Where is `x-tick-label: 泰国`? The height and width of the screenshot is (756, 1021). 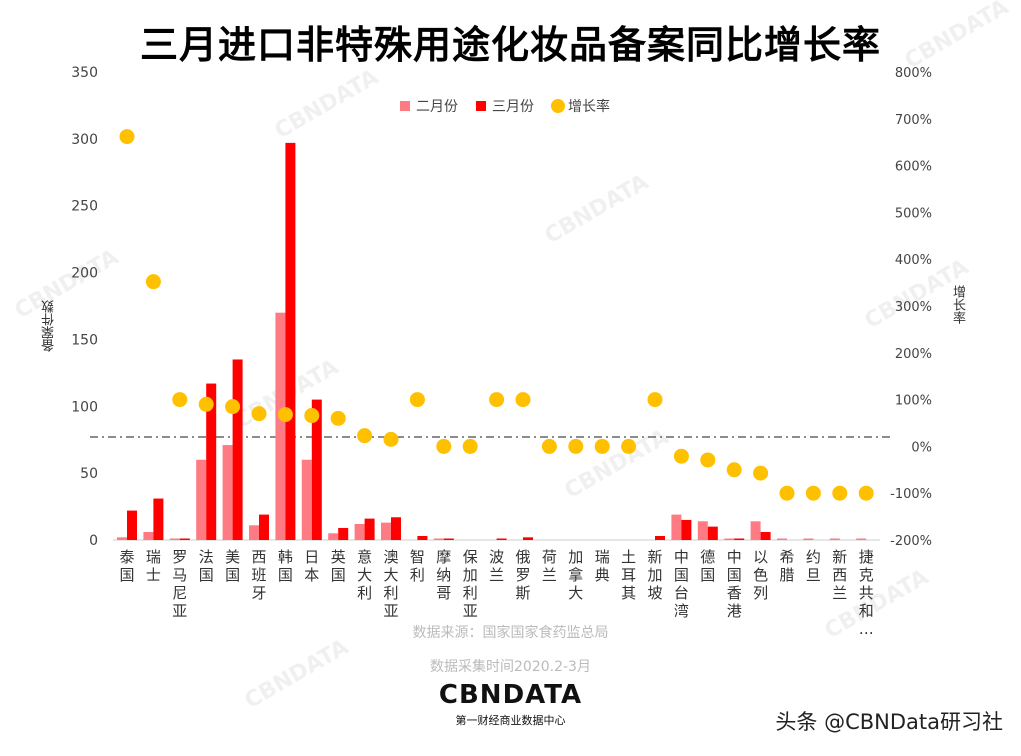
x-tick-label: 泰国 is located at coordinates (126, 566).